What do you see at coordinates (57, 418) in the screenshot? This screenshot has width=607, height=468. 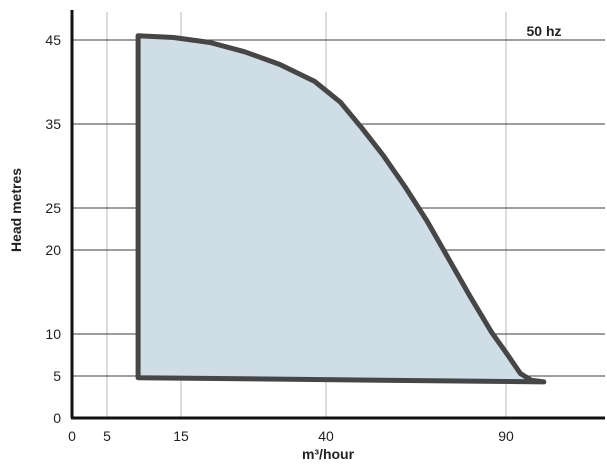 I see `y-tick-label: 0` at bounding box center [57, 418].